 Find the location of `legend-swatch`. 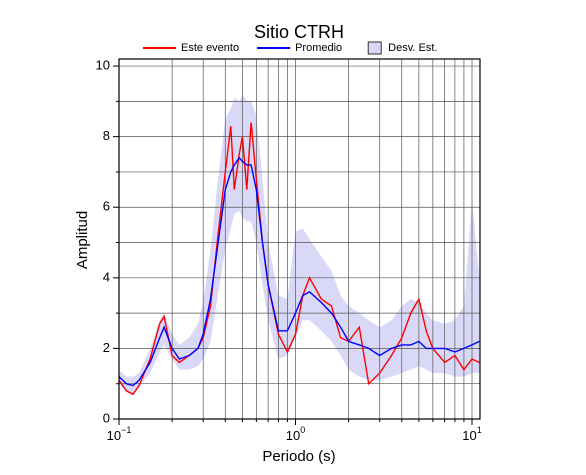

legend-swatch is located at coordinates (374, 48).